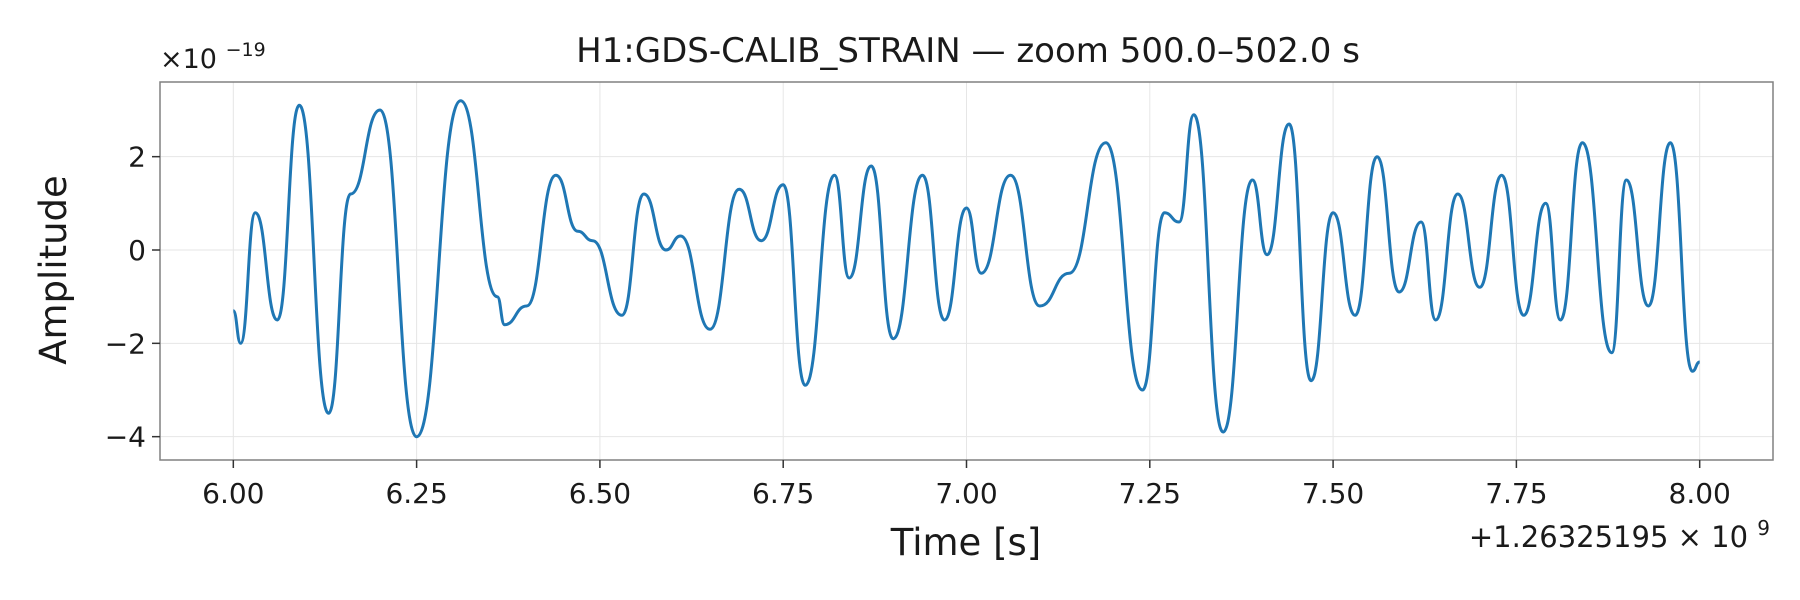 The width and height of the screenshot is (1800, 600). Describe the element at coordinates (1150, 493) in the screenshot. I see `x-tick-label: 7.25` at that location.